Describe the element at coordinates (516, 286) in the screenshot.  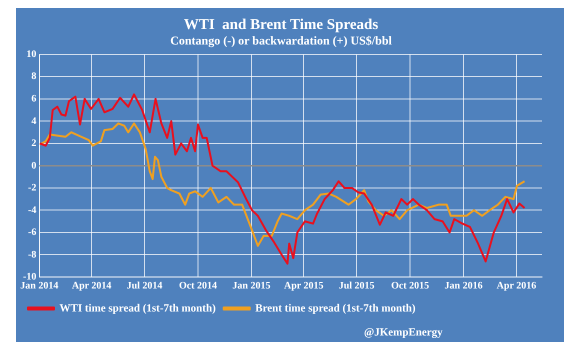
I see `x-tick-label: Apr 2016` at that location.